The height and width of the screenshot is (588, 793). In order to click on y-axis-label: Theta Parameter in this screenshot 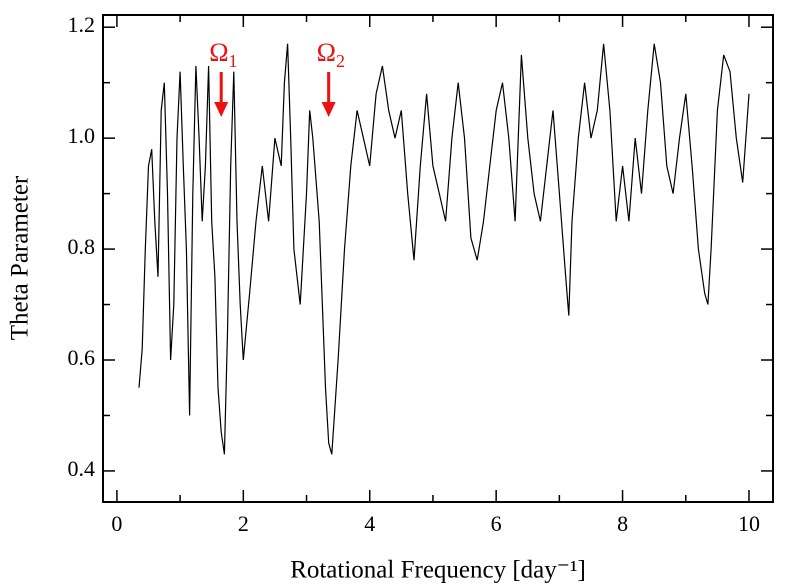, I will do `click(20, 257)`.